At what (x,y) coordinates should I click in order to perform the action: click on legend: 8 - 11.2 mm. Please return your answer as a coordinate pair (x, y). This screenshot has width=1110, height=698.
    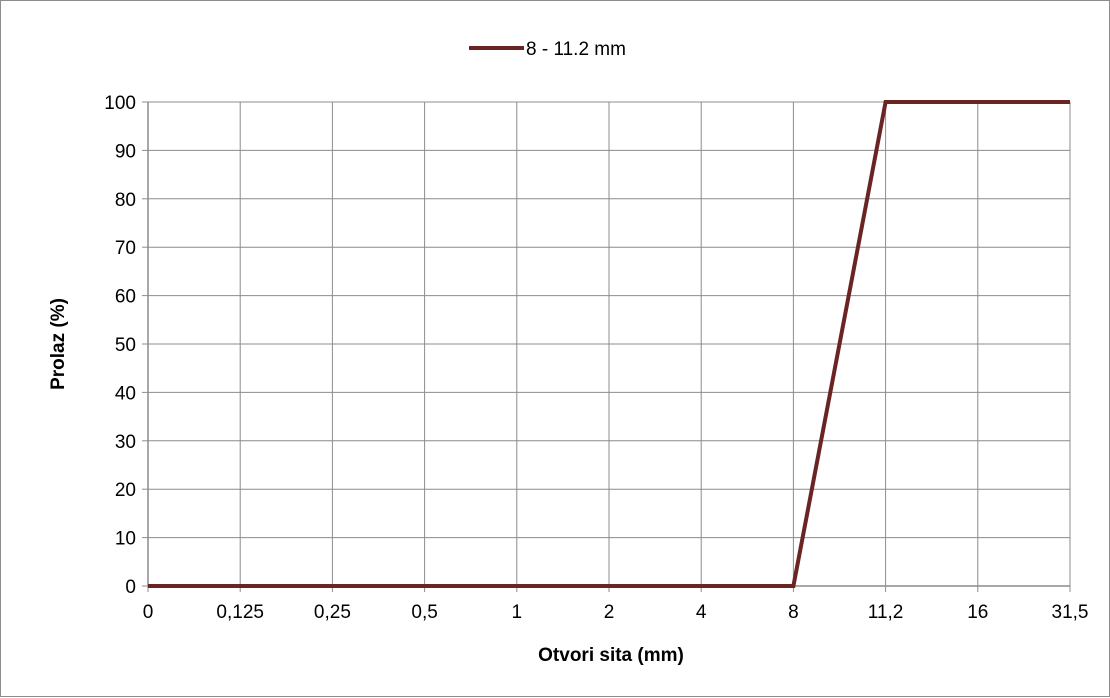
    Looking at the image, I should click on (547, 49).